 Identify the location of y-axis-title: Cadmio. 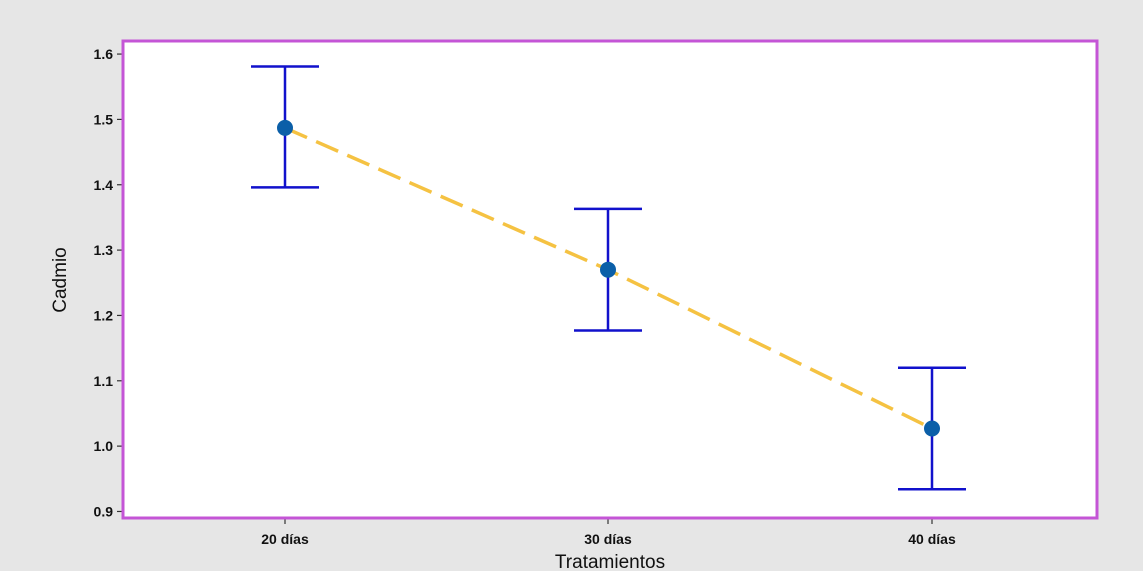
(60, 279).